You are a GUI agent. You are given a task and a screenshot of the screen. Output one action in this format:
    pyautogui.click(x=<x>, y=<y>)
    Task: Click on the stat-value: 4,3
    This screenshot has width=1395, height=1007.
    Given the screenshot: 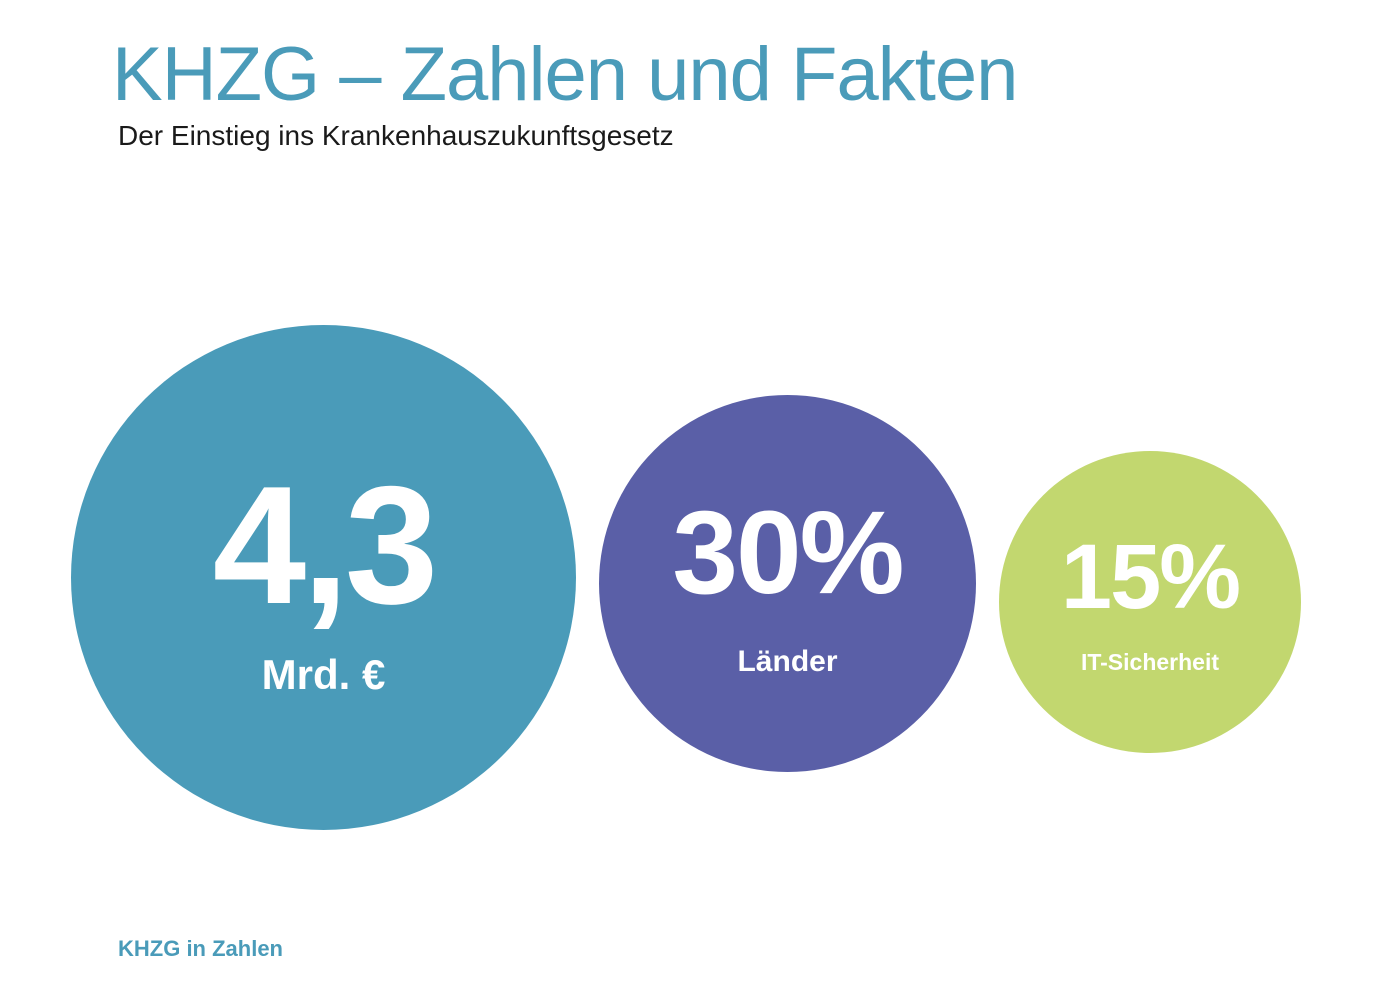 What is the action you would take?
    pyautogui.click(x=325, y=545)
    